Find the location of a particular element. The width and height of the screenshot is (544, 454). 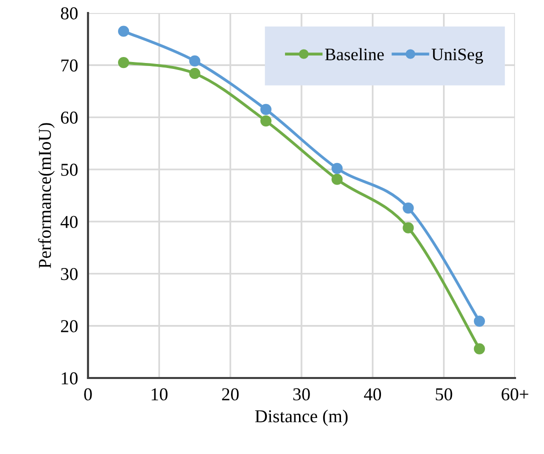

x-axis-title: Distance (m) is located at coordinates (301, 418).